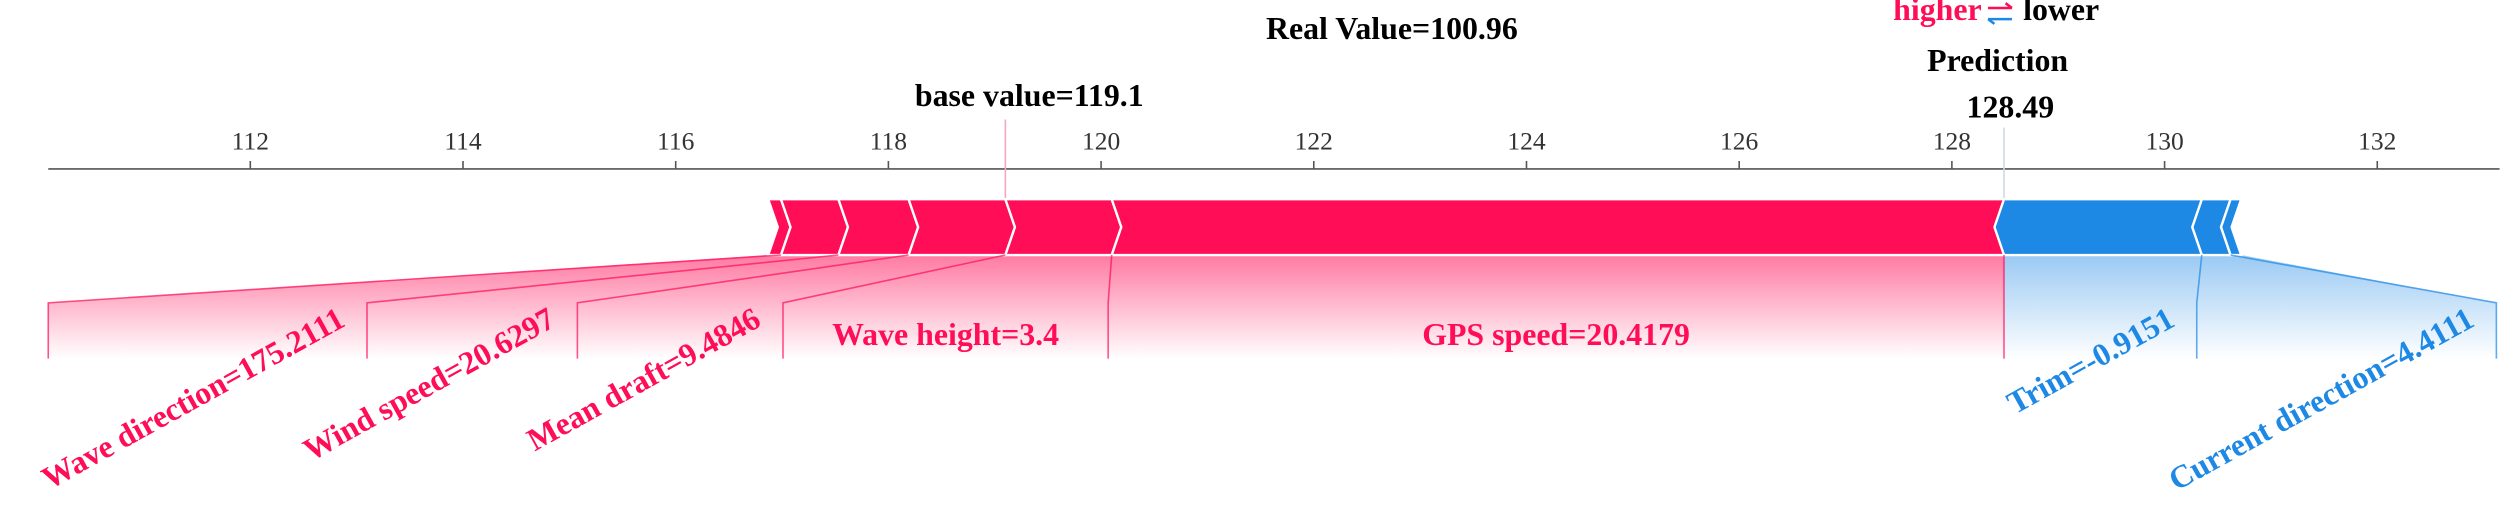 The image size is (2500, 518). What do you see at coordinates (1029, 95) in the screenshot?
I see `base-value-label: base value=119.1` at bounding box center [1029, 95].